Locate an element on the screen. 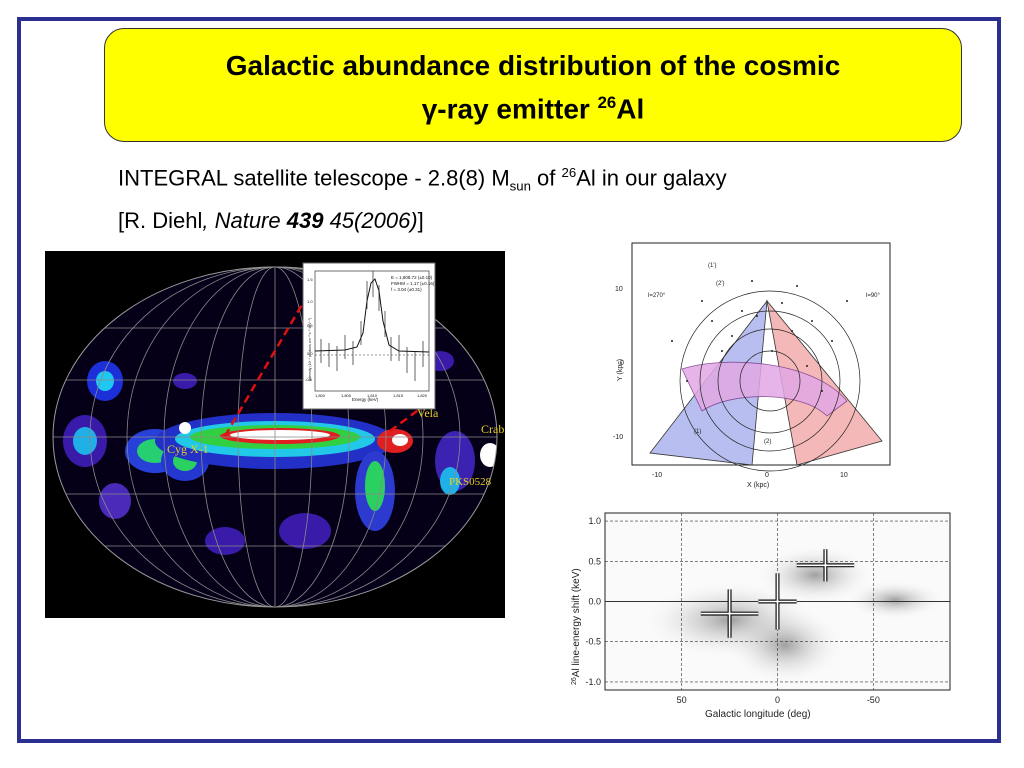 This screenshot has height=768, width=1024. diagram-ytick: 0 is located at coordinates (622, 363).